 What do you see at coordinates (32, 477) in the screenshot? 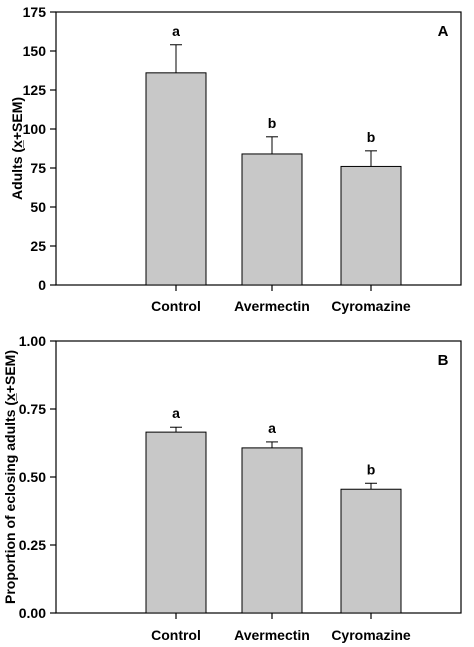
I see `y-tick-label: 0.50` at bounding box center [32, 477].